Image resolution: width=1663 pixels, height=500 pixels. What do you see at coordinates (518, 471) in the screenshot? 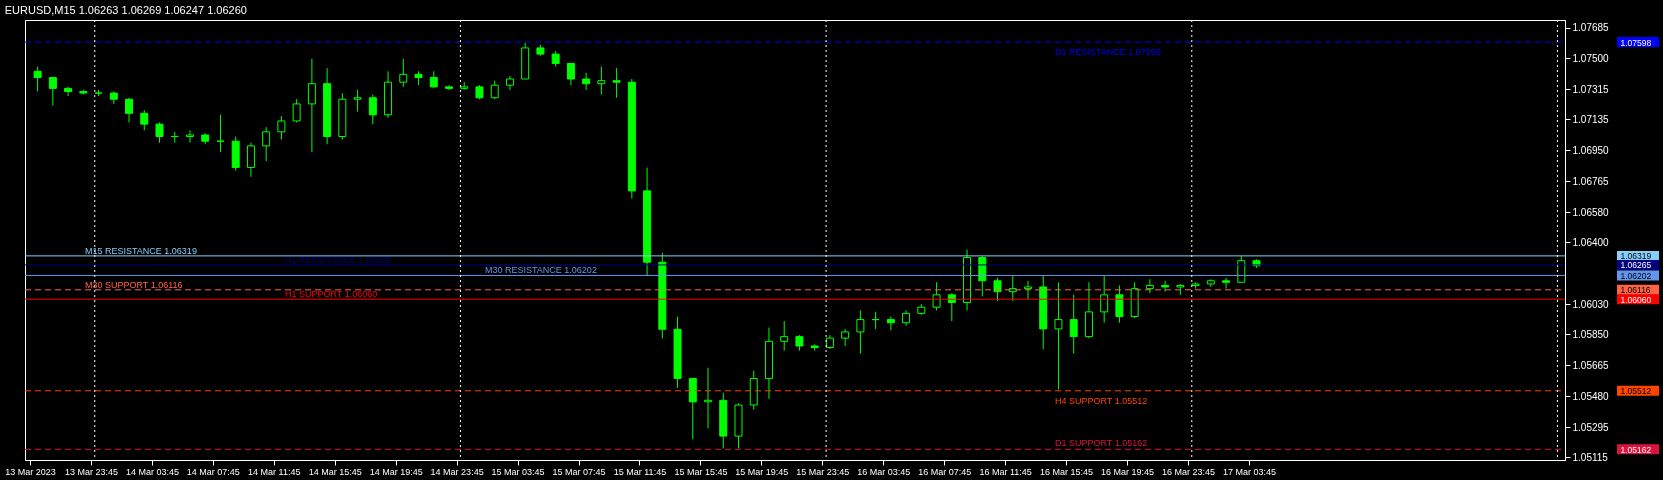
I see `x-tick-label: 15 Mar 03:45` at bounding box center [518, 471].